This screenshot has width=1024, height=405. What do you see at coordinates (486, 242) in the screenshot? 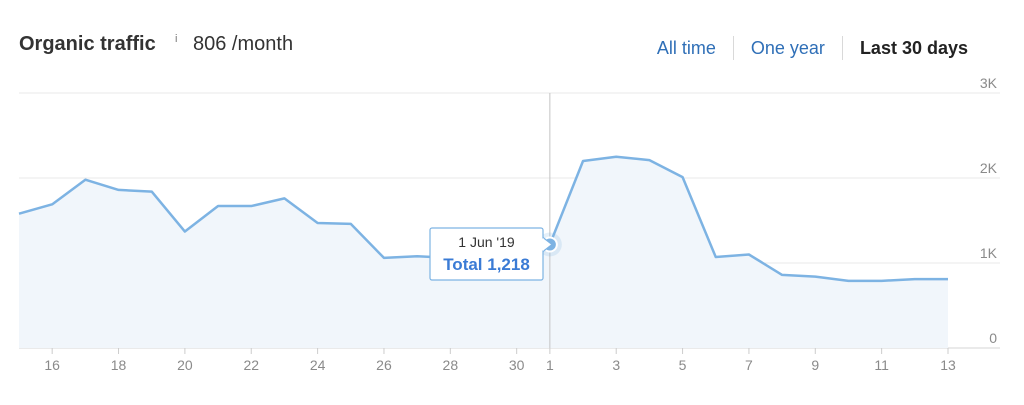
I see `tooltip-date: 1 Jun '19` at bounding box center [486, 242].